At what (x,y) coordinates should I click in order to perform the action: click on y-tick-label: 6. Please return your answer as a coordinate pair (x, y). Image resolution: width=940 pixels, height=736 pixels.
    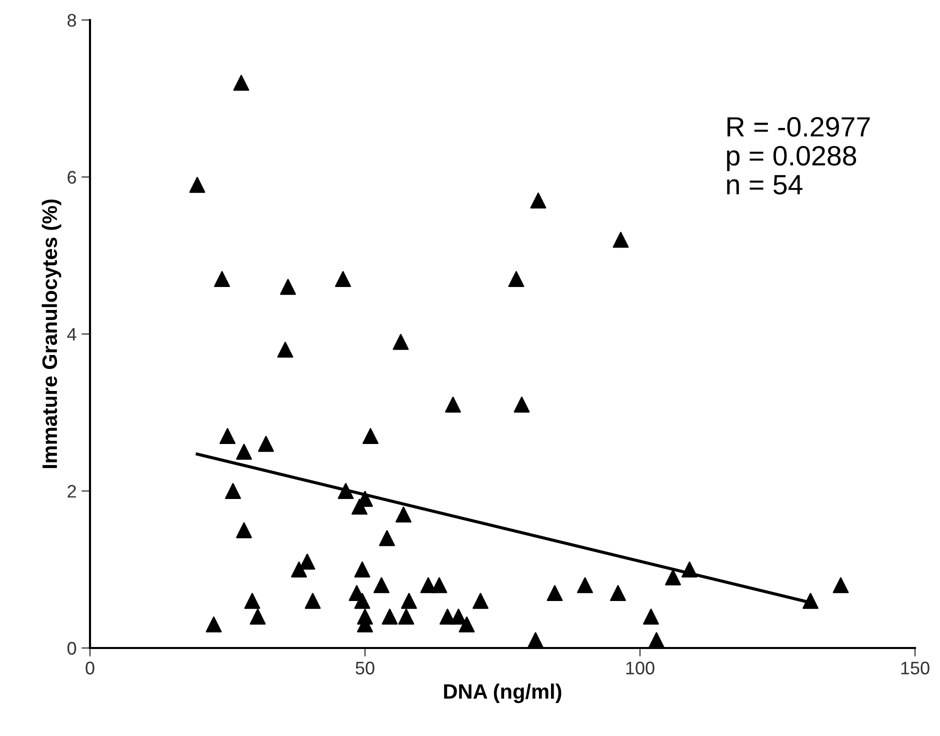
    Looking at the image, I should click on (72, 177).